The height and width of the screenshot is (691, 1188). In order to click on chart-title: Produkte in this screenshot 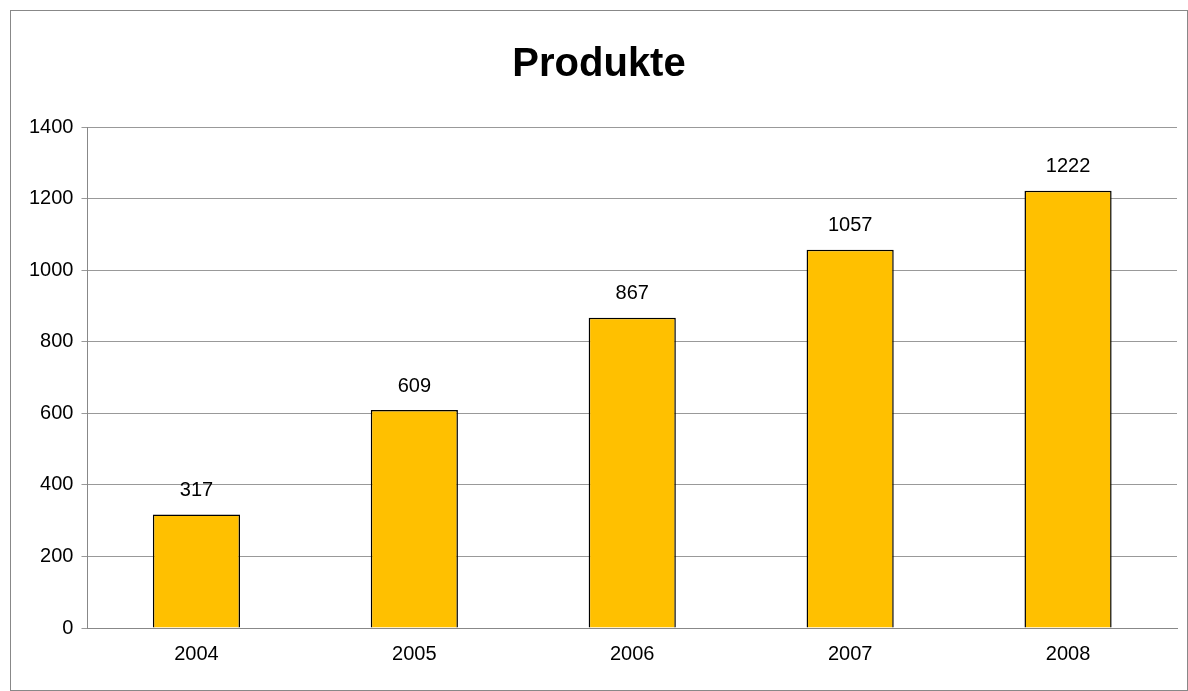, I will do `click(599, 62)`.